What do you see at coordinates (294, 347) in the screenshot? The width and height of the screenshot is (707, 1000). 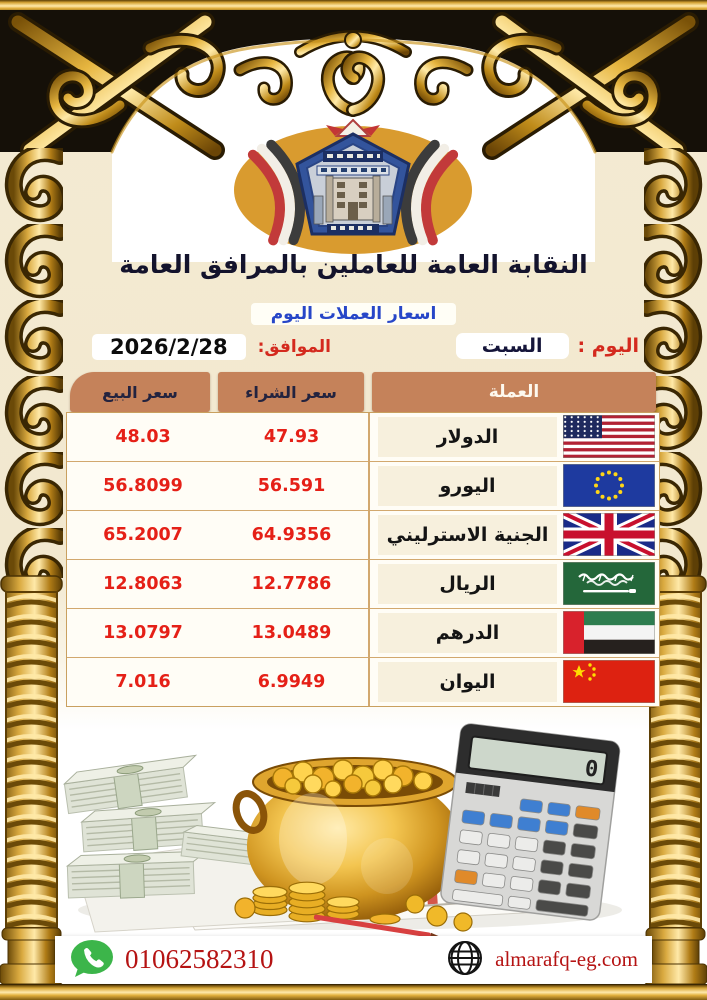 I see `date-label: الموافق:` at bounding box center [294, 347].